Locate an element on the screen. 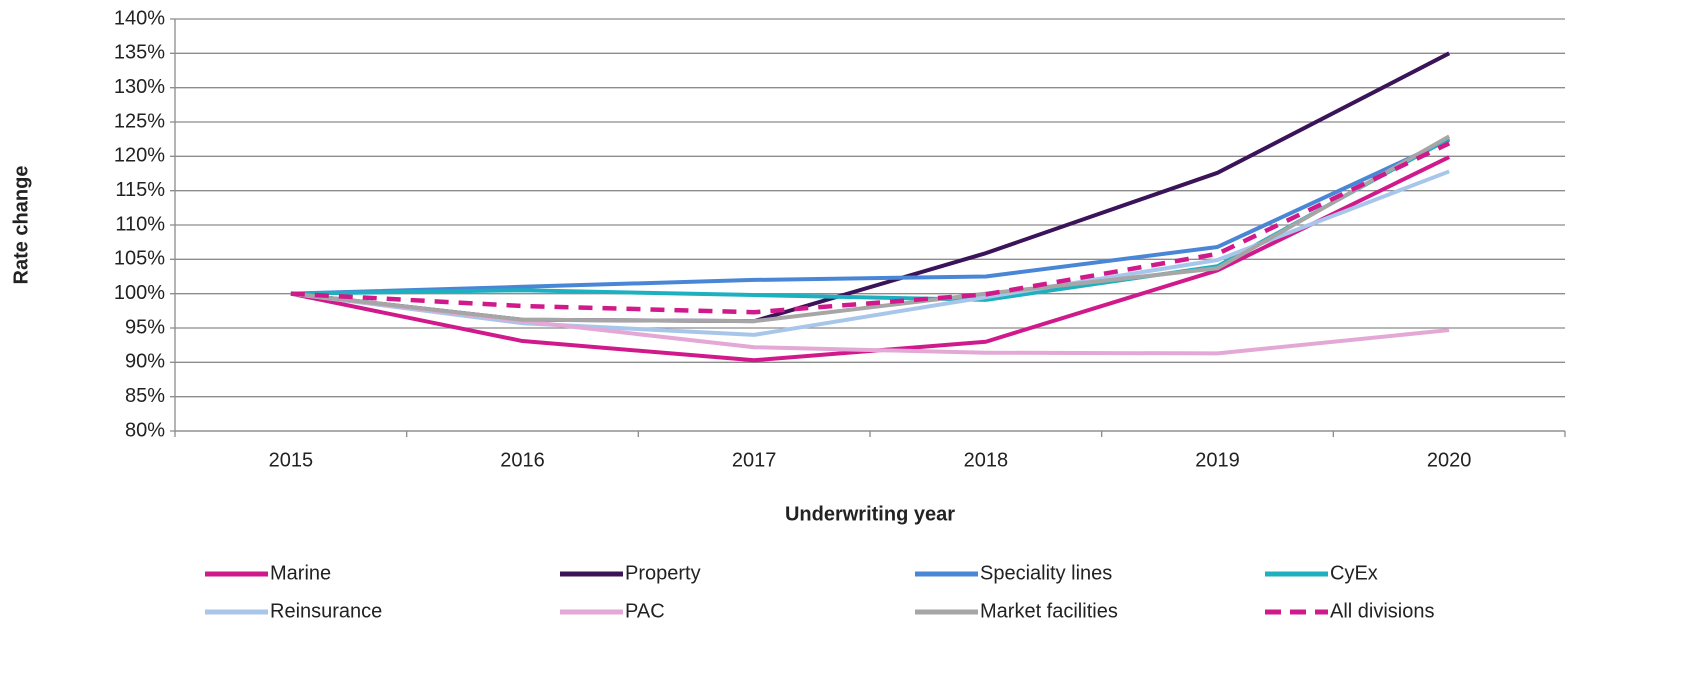 The width and height of the screenshot is (1686, 675). y-tick-label: 135% is located at coordinates (139, 53).